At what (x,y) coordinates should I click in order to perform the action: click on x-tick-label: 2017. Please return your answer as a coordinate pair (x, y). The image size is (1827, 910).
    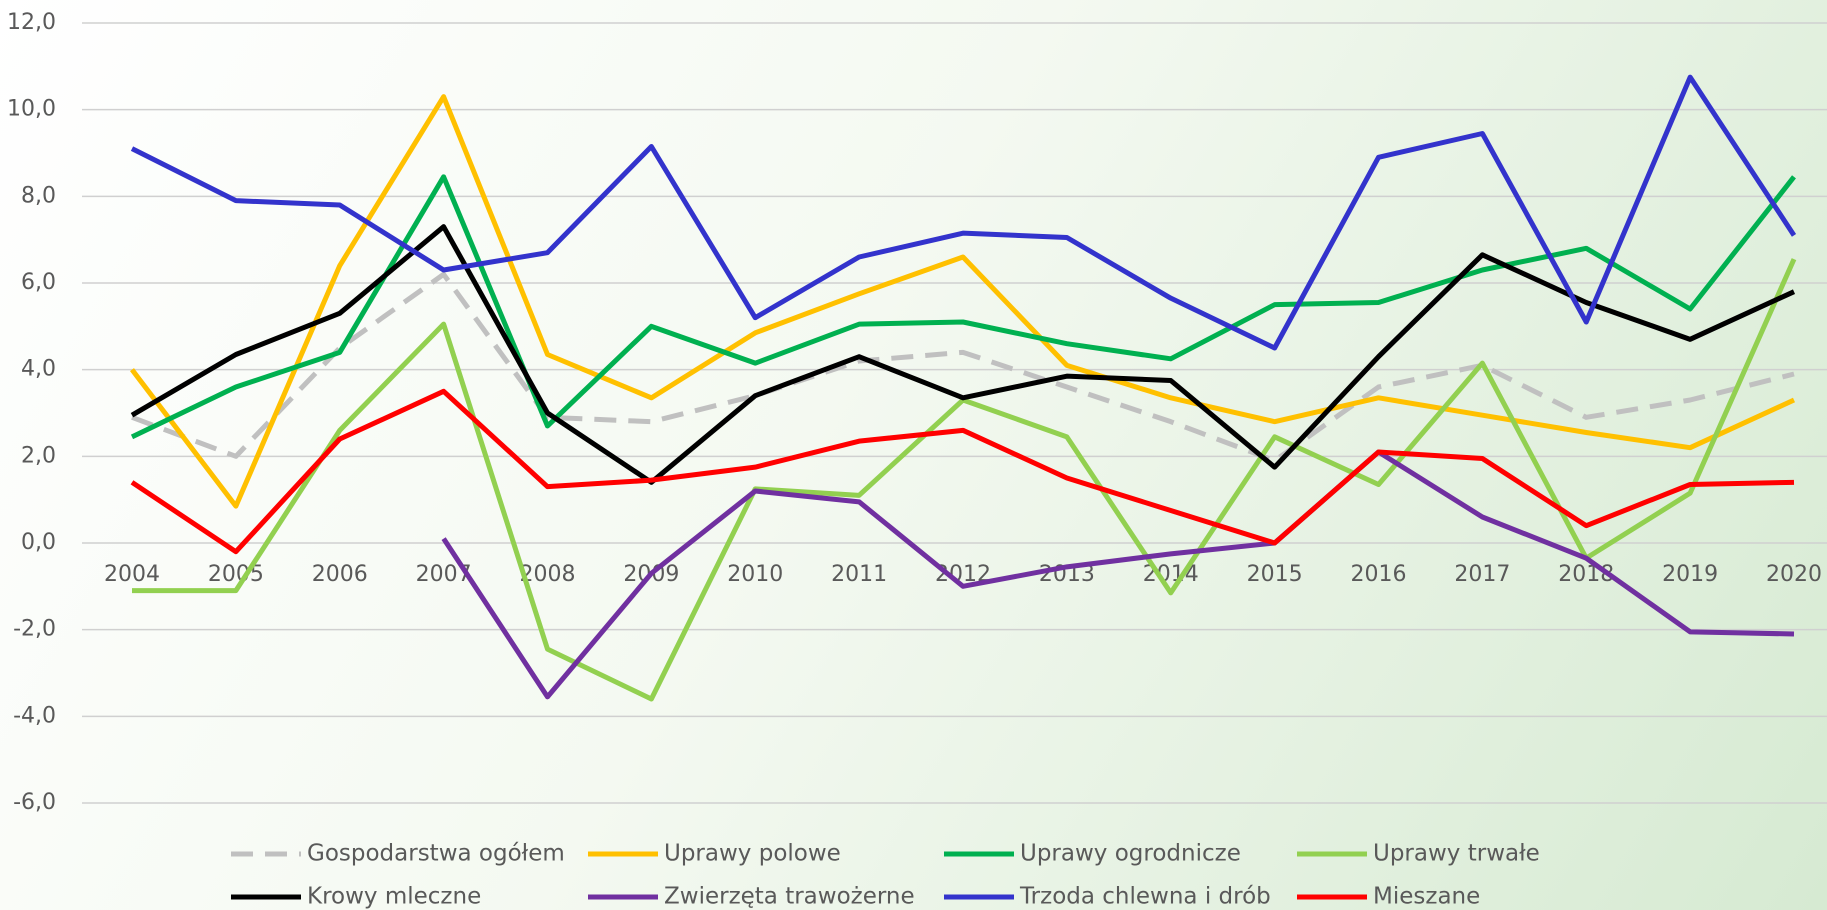
    Looking at the image, I should click on (1482, 574).